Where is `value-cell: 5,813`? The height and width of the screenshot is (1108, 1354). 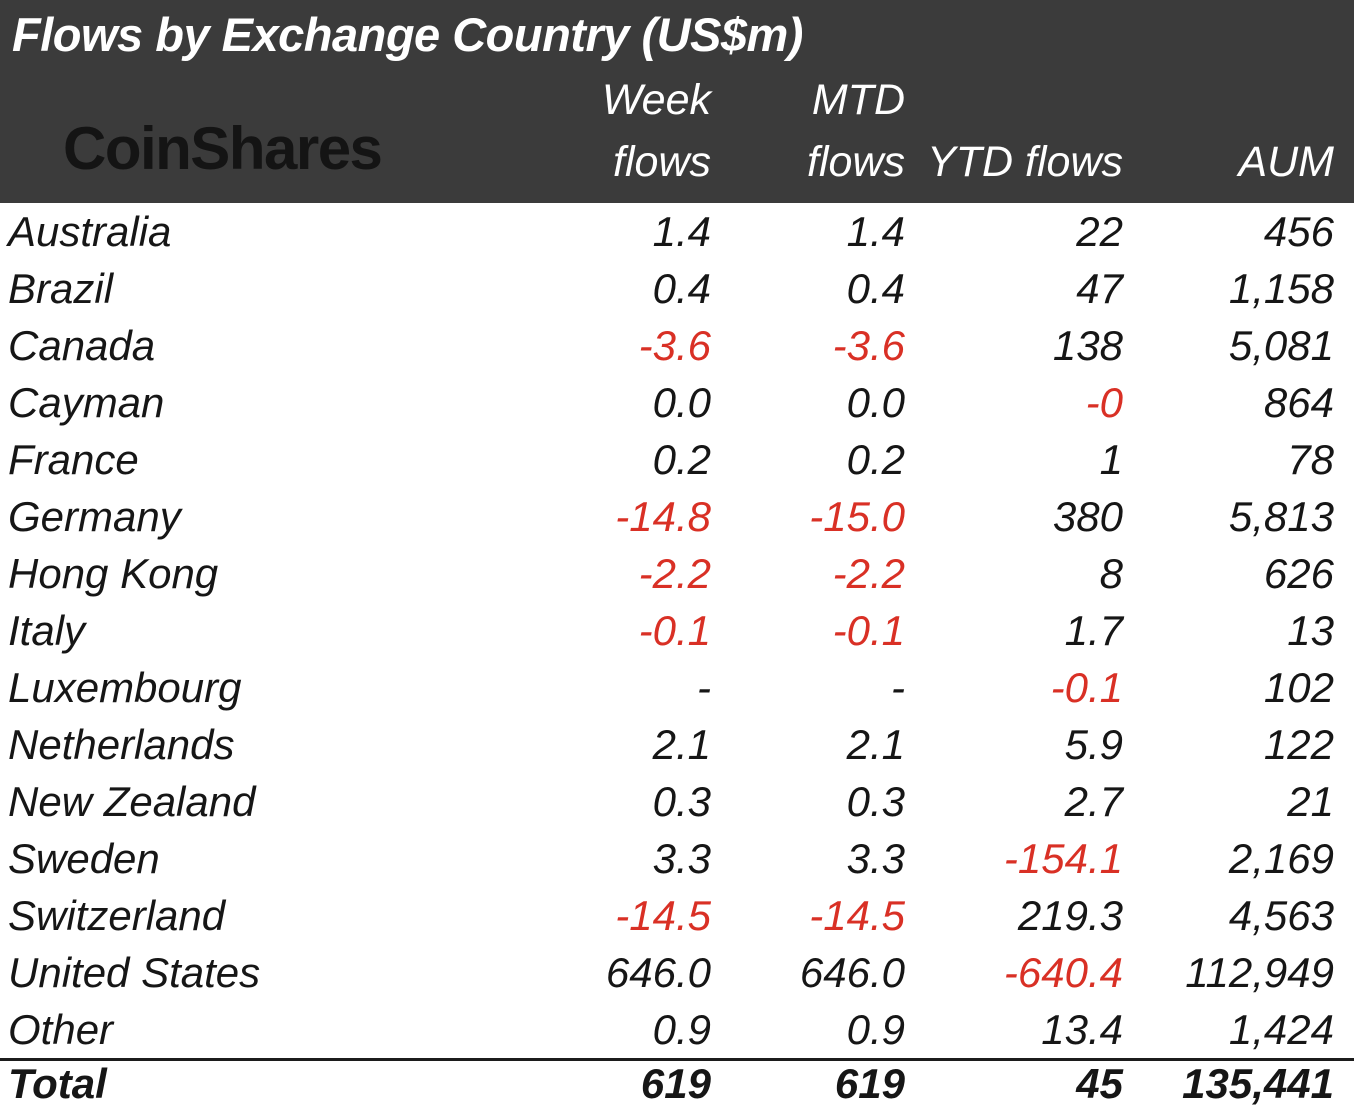
value-cell: 5,813 is located at coordinates (1281, 516).